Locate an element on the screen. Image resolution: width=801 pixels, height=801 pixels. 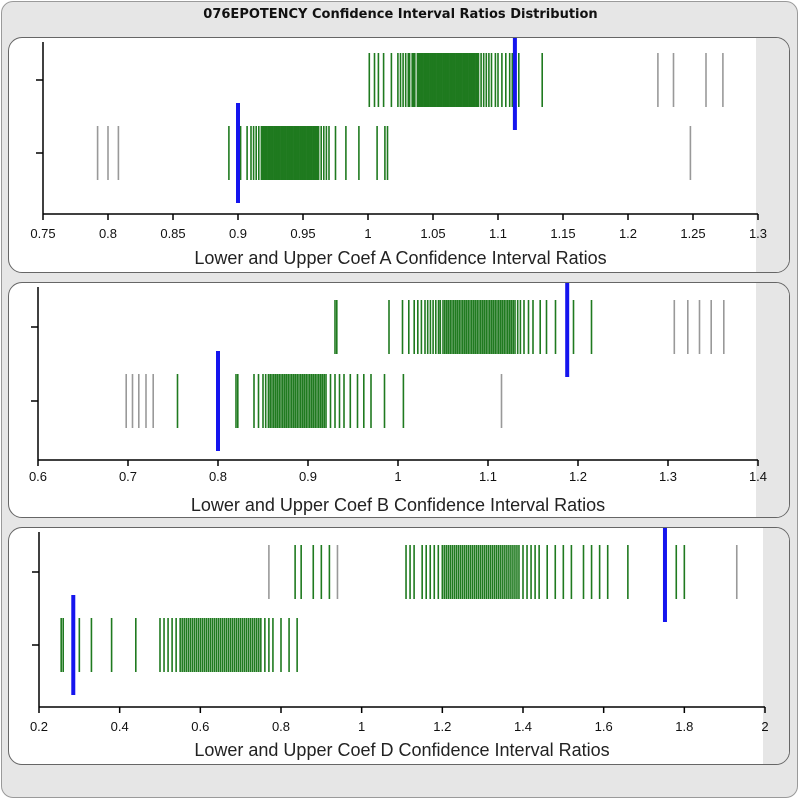
x-tick-label: 0.75 is located at coordinates (42, 233).